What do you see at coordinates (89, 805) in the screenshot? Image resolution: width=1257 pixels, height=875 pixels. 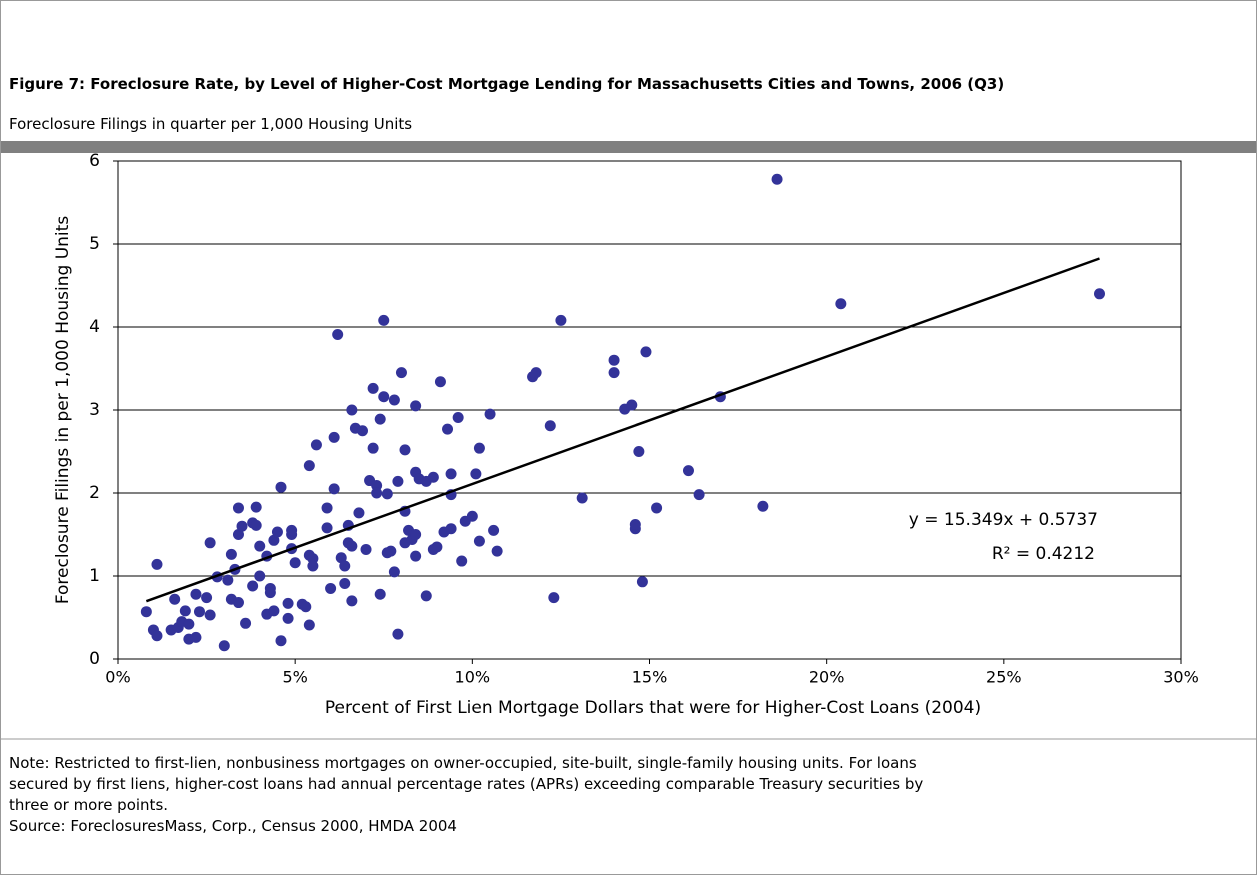 I see `note-line: three or more points.` at bounding box center [89, 805].